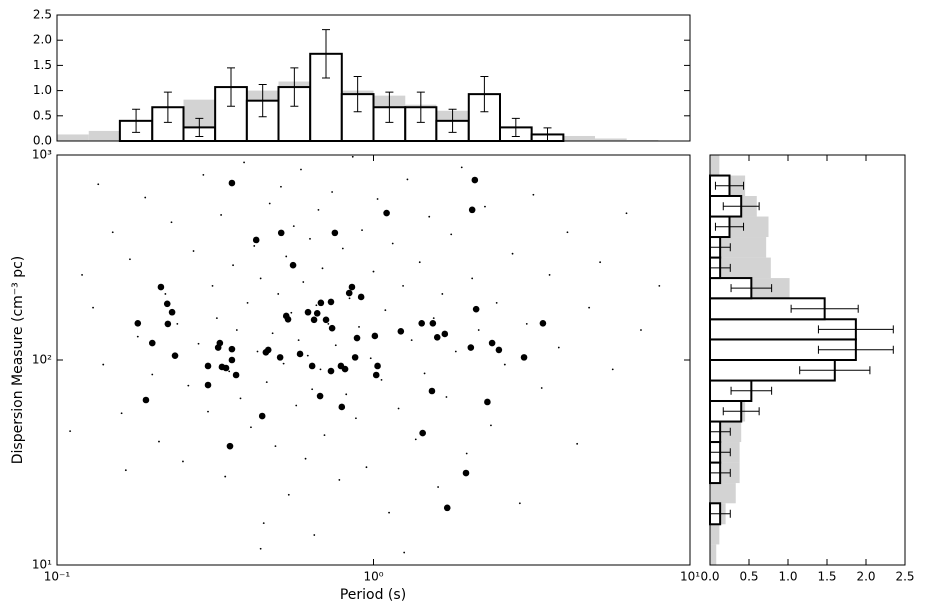  Describe the element at coordinates (42, 360) in the screenshot. I see `y-tick-label: 10²` at that location.